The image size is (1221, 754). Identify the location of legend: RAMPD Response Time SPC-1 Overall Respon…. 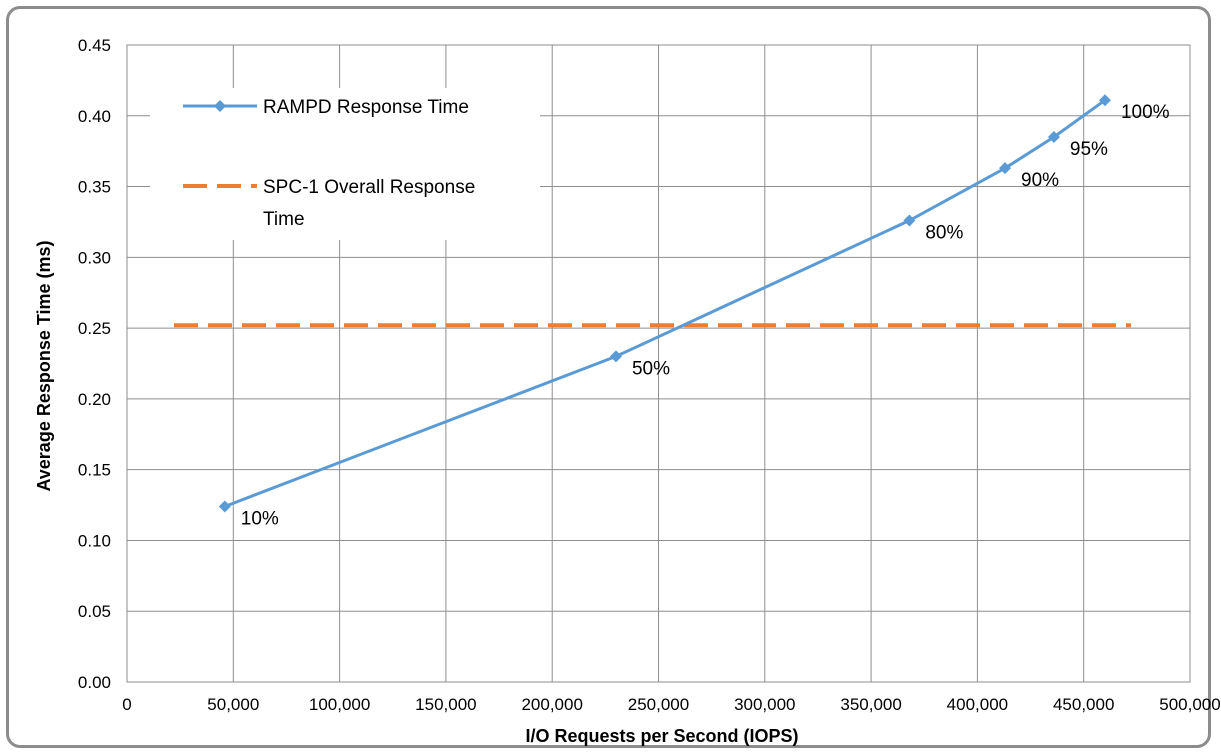
(345, 164).